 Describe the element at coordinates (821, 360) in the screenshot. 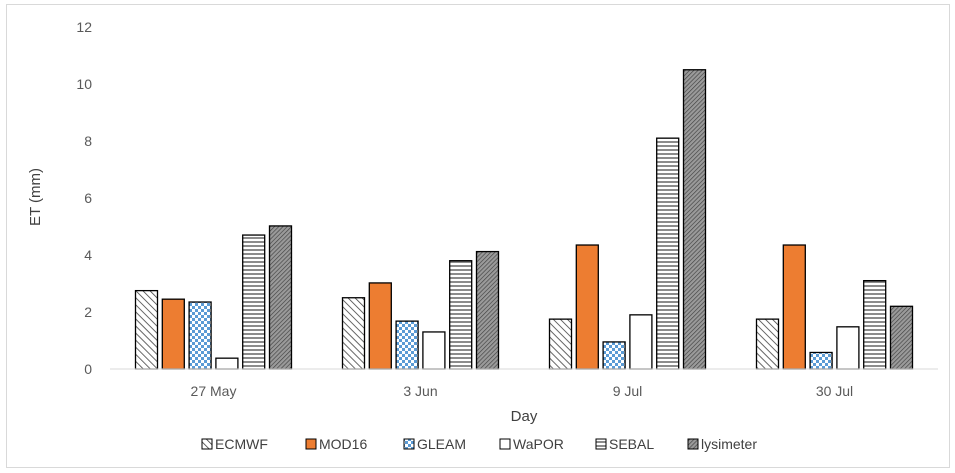

I see `bar-gleam-30-jul` at that location.